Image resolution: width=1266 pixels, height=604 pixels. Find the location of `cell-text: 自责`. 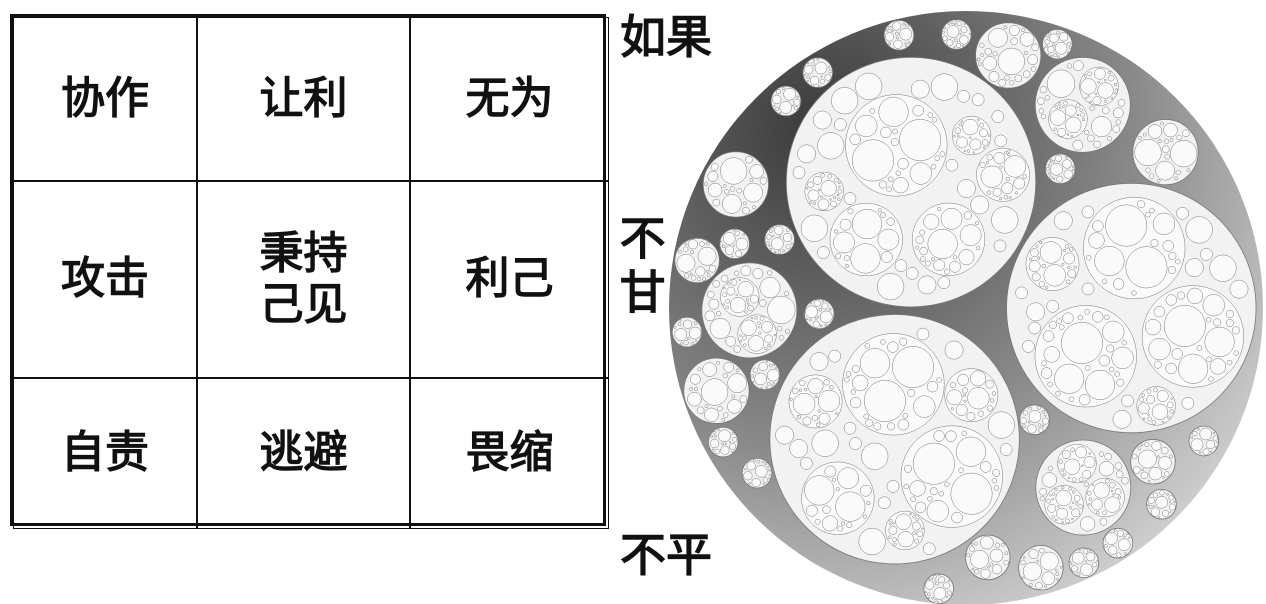

cell-text: 自责 is located at coordinates (105, 453).